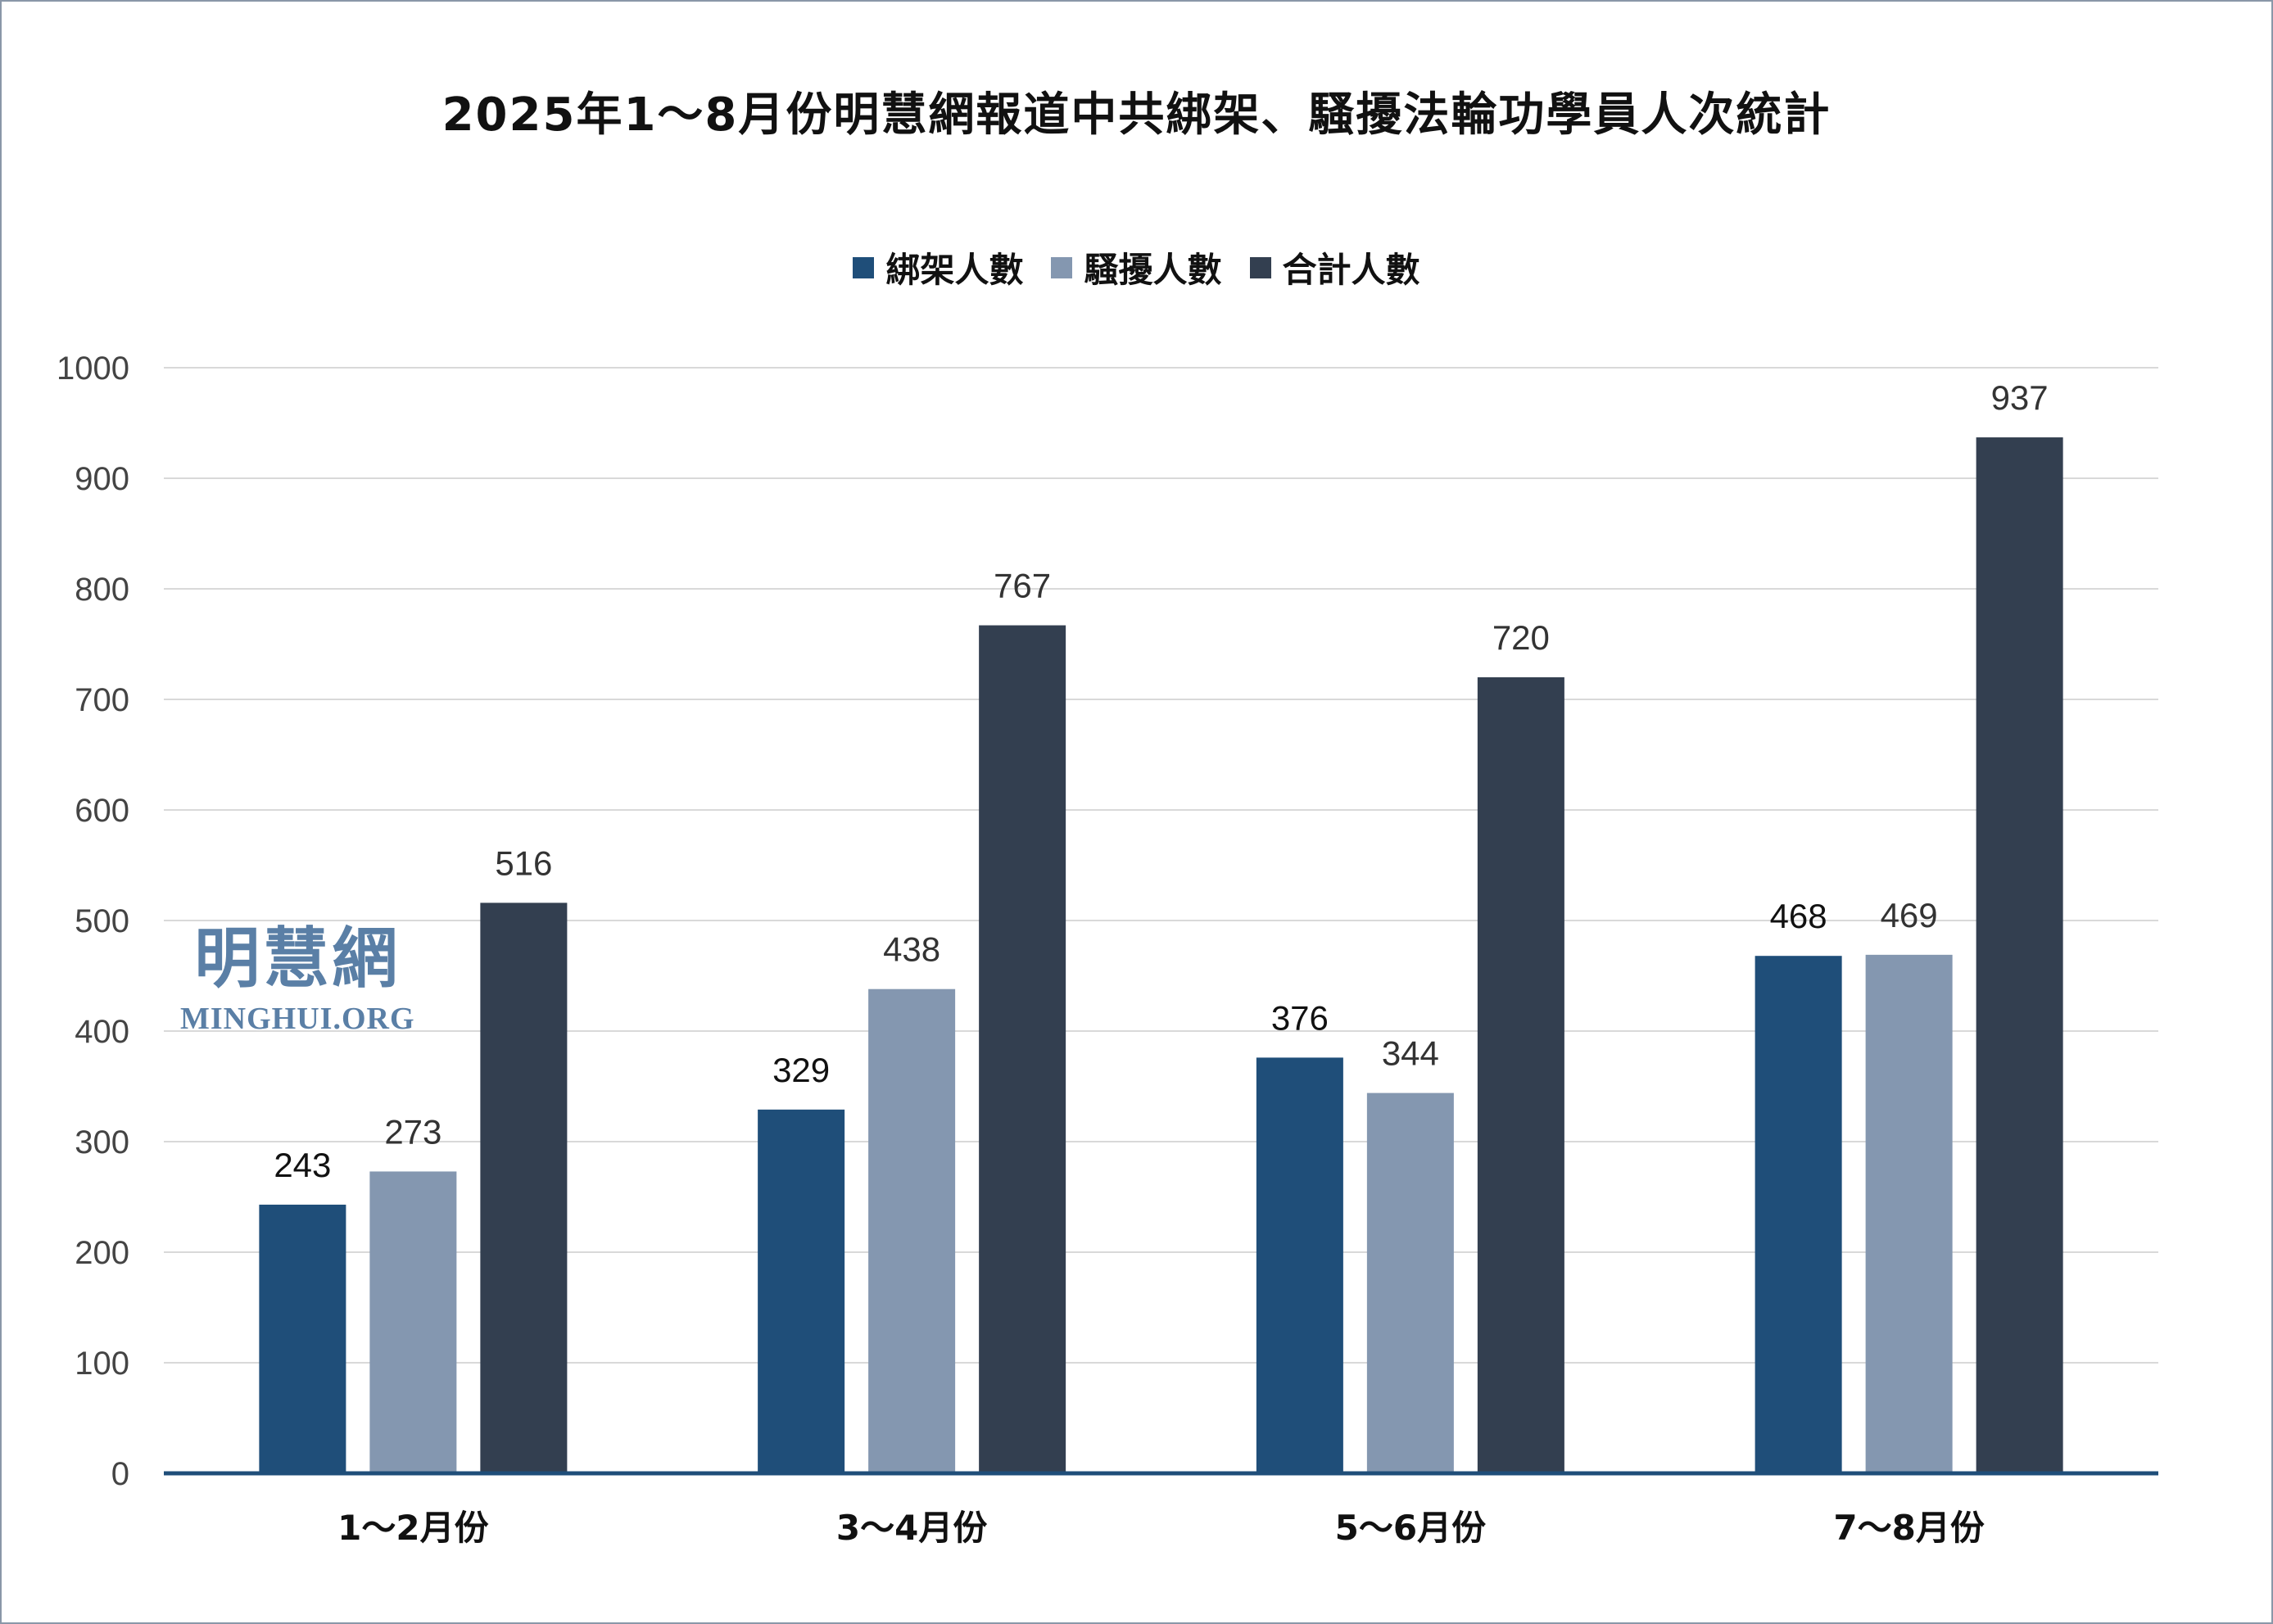  I want to click on legend-label-kidnapped: 綁架人數, so click(954, 270).